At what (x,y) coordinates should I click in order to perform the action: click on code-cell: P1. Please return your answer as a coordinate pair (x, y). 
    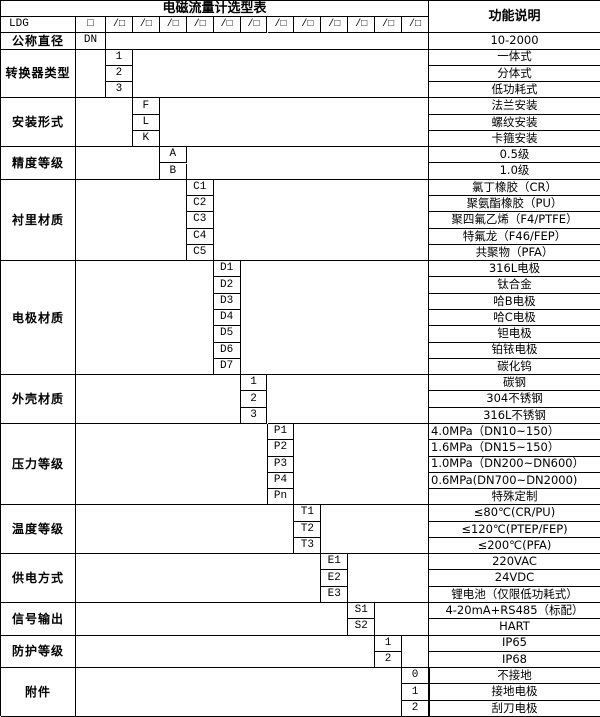
    Looking at the image, I should click on (281, 432).